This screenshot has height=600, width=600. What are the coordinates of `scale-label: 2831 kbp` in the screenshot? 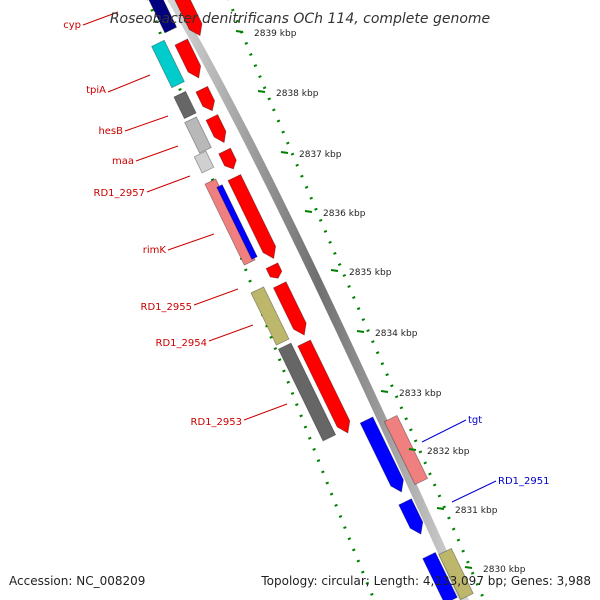 It's located at (476, 511).